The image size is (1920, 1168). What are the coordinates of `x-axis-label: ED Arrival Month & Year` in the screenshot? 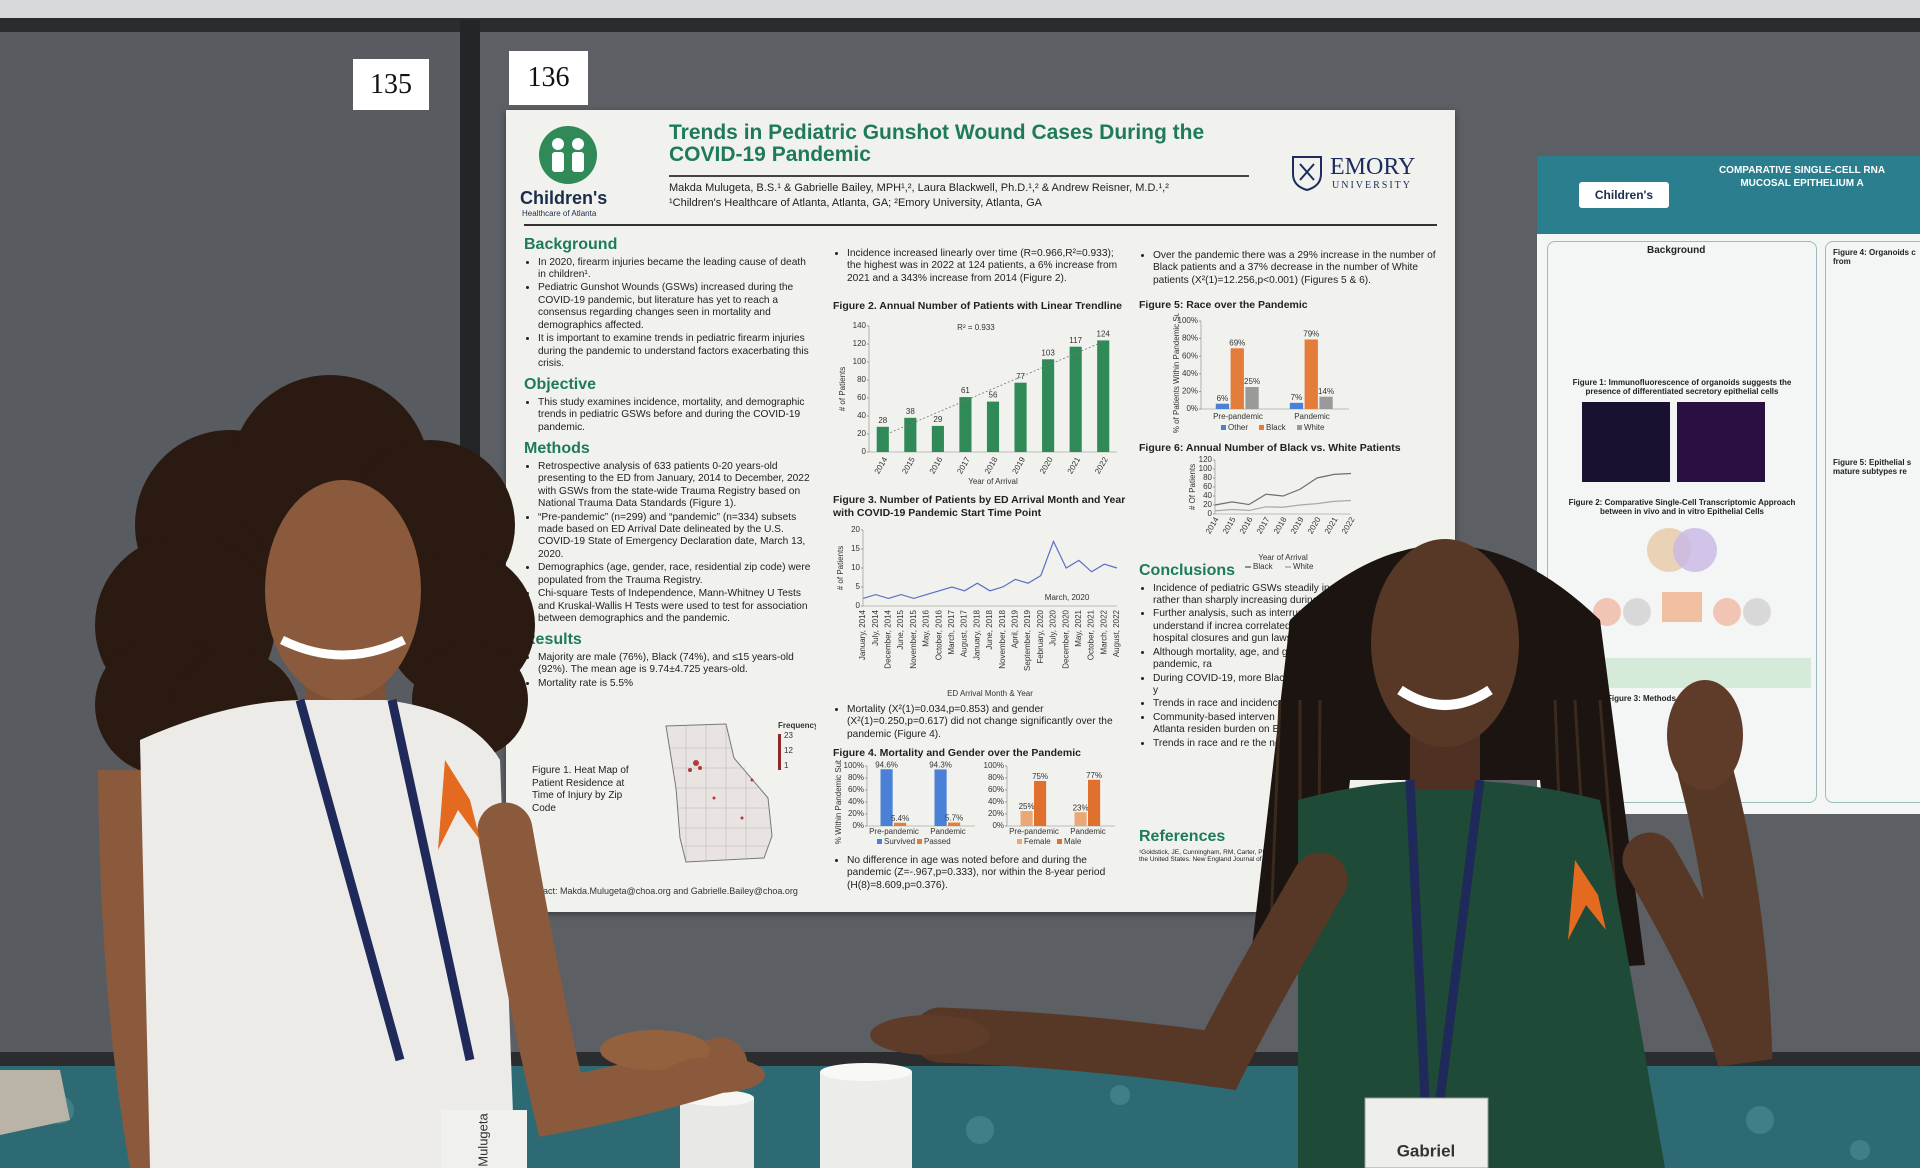 It's located at (990, 693).